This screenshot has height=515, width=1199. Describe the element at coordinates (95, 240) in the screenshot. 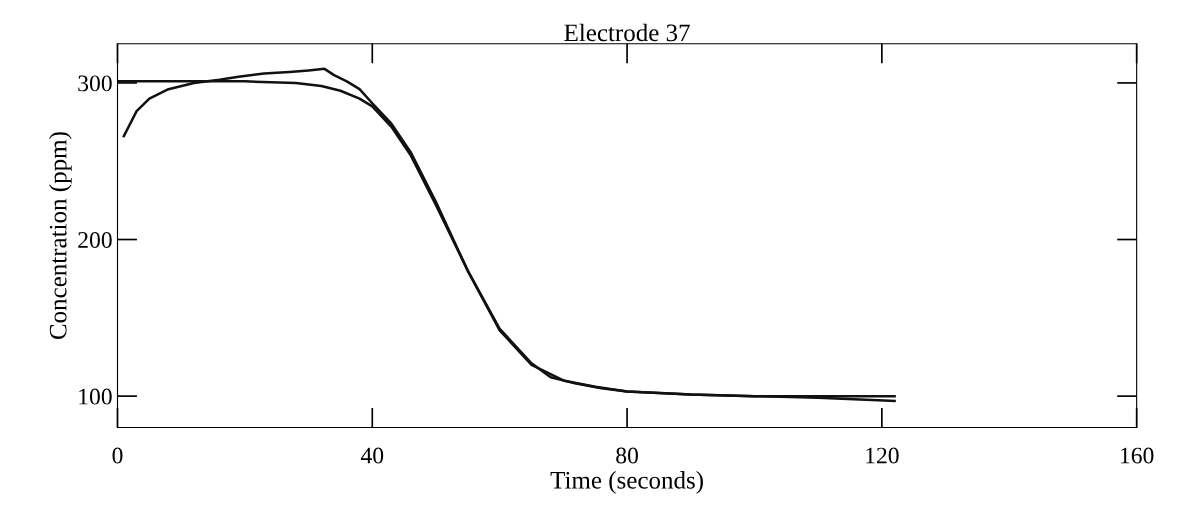

I see `y-tick-label: 200` at that location.